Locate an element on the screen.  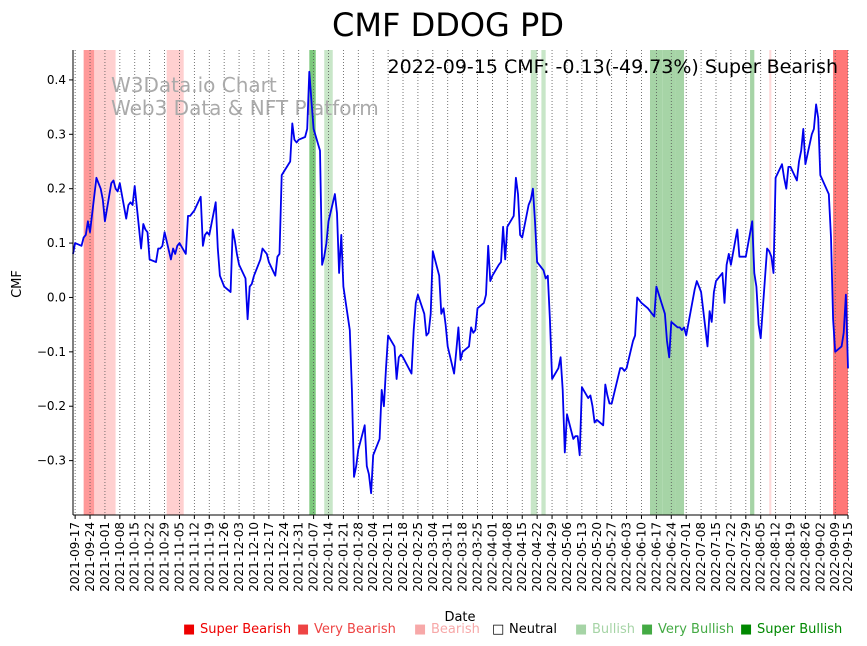
legend-label: Bearish is located at coordinates (455, 629).